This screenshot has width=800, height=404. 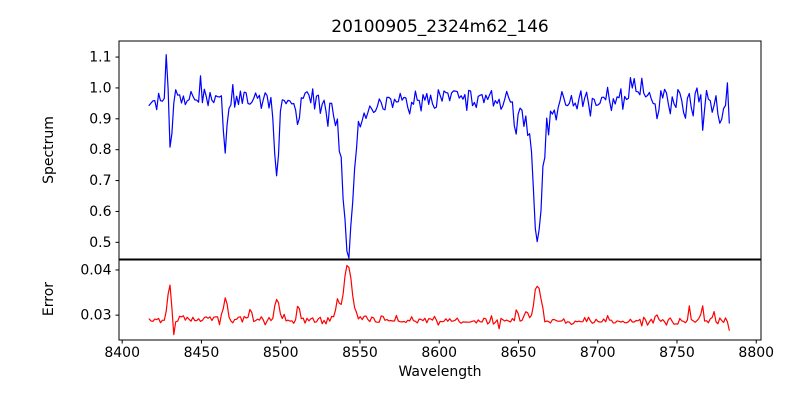 What do you see at coordinates (519, 353) in the screenshot?
I see `x-tick-label: 8650` at bounding box center [519, 353].